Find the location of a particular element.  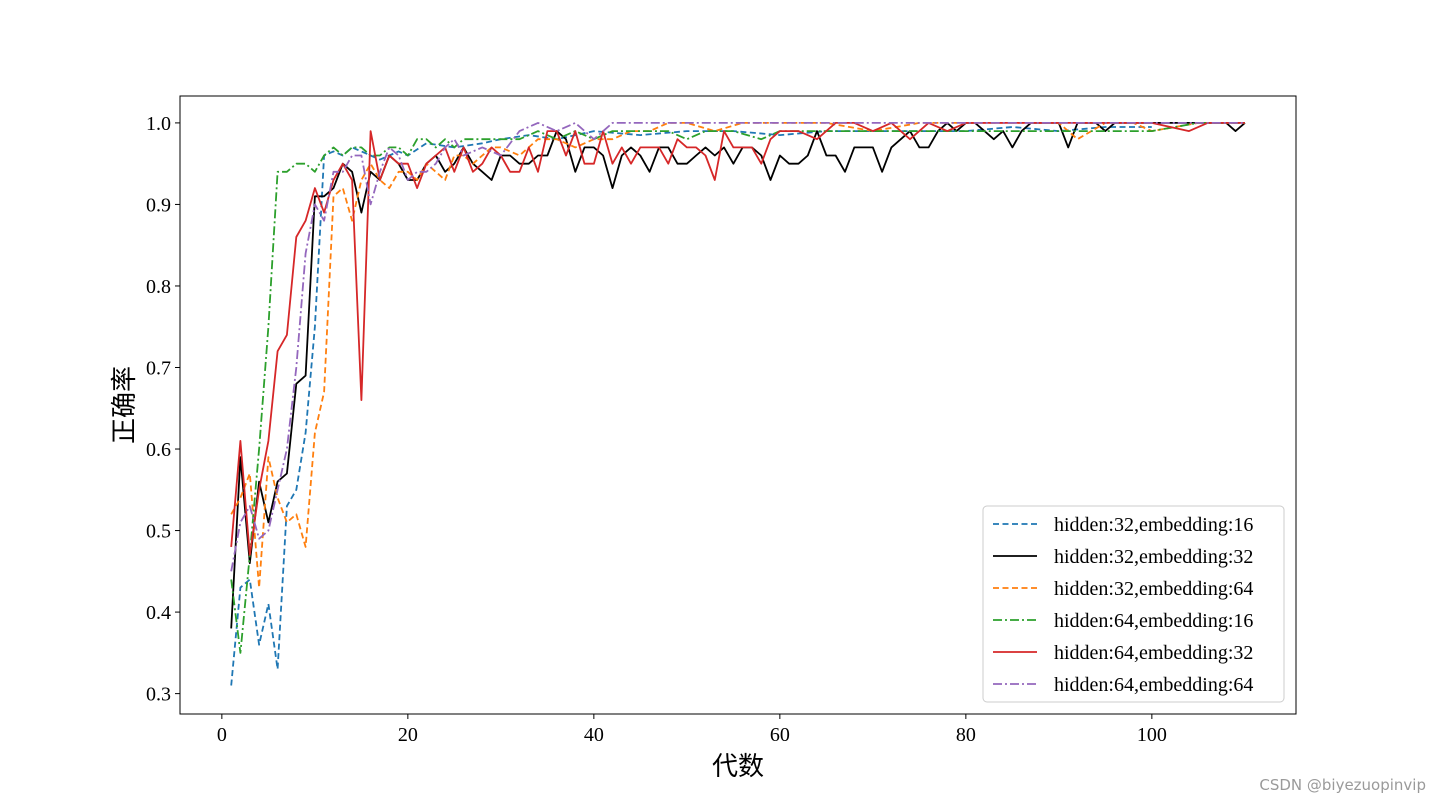

legend-label: hidden:32,embedding:16 is located at coordinates (1153, 525).